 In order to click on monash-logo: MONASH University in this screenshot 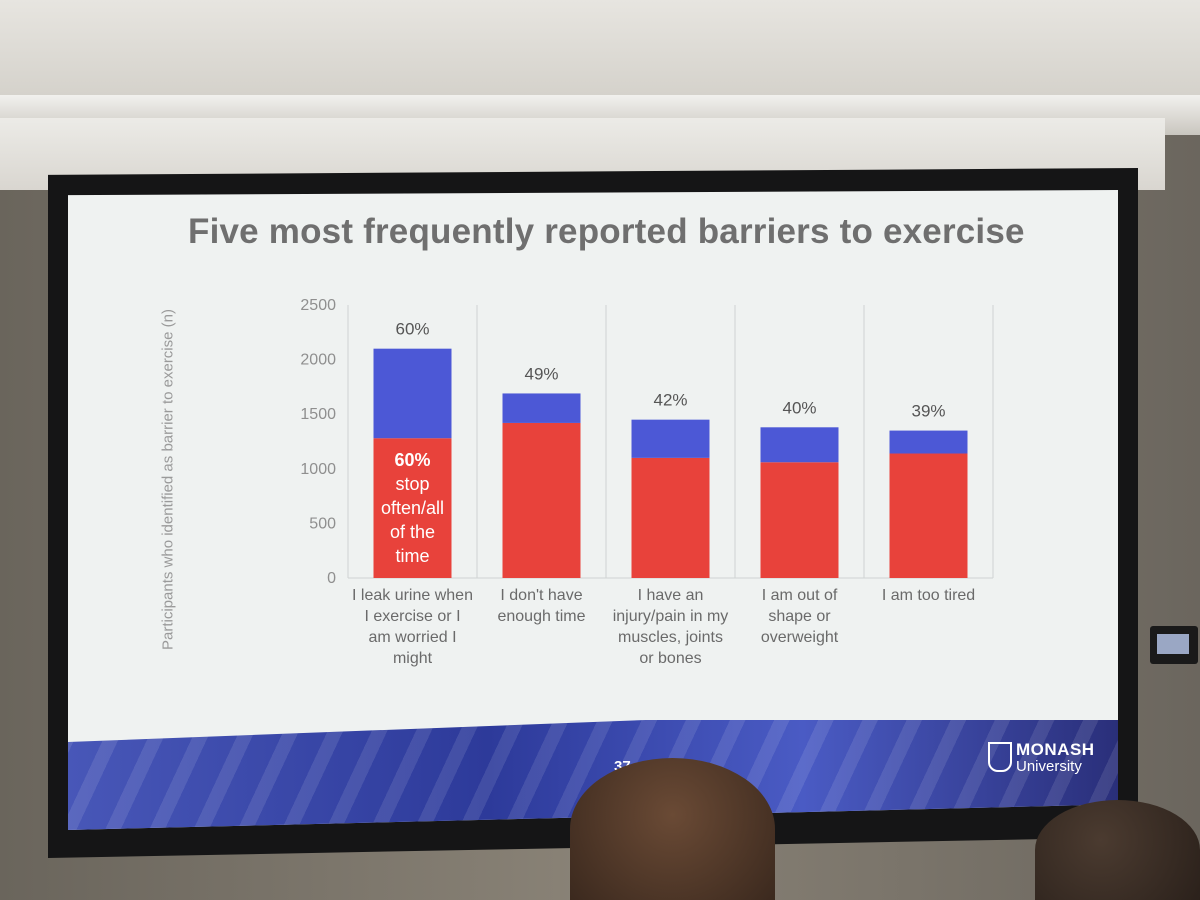, I will do `click(1053, 758)`.